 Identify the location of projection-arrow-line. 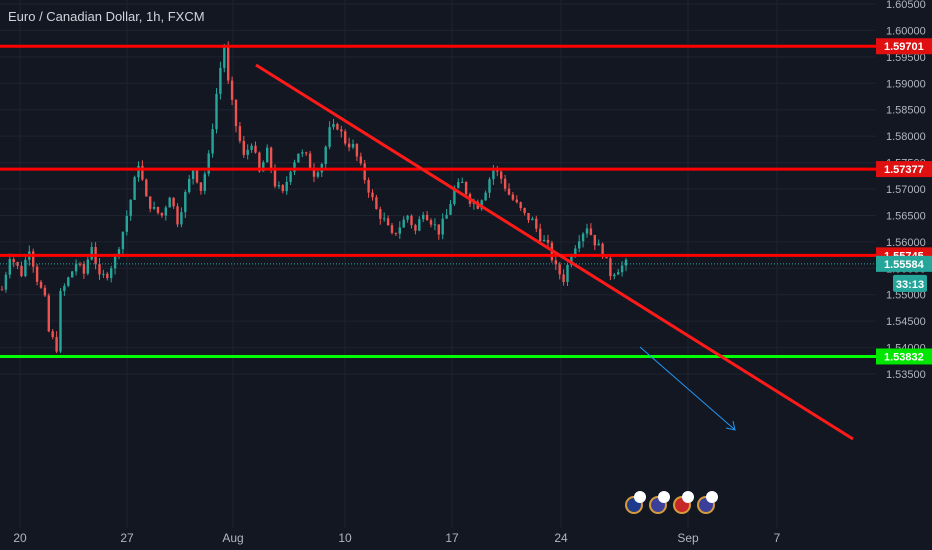
(687, 388).